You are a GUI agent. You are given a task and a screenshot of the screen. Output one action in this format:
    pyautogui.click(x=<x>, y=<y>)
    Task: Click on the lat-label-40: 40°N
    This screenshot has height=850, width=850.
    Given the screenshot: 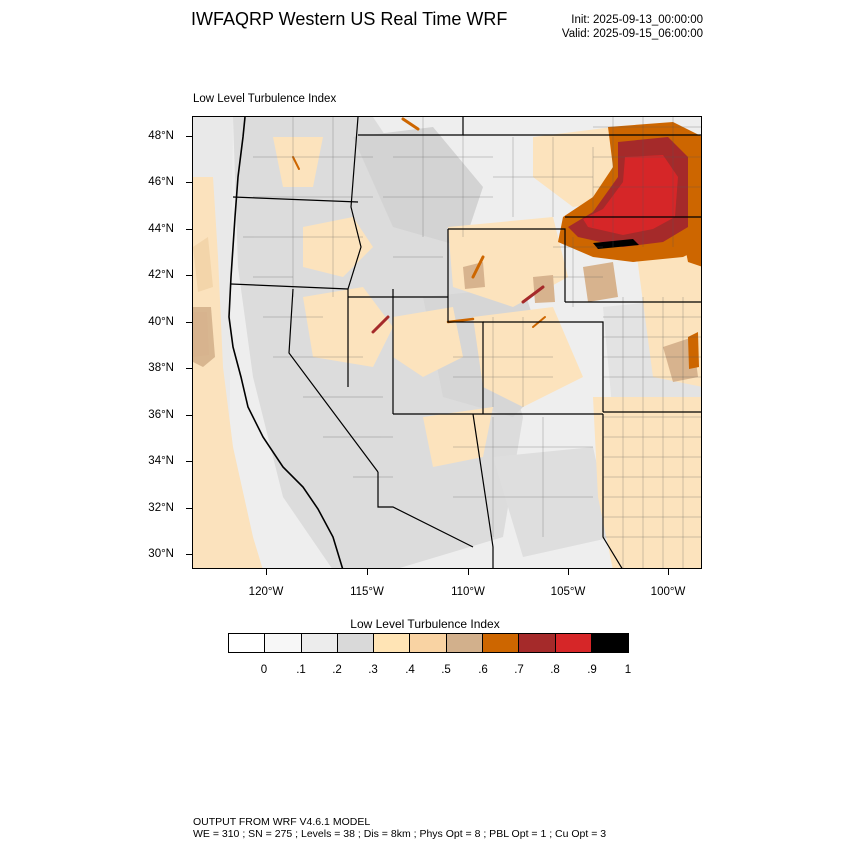 What is the action you would take?
    pyautogui.click(x=161, y=322)
    